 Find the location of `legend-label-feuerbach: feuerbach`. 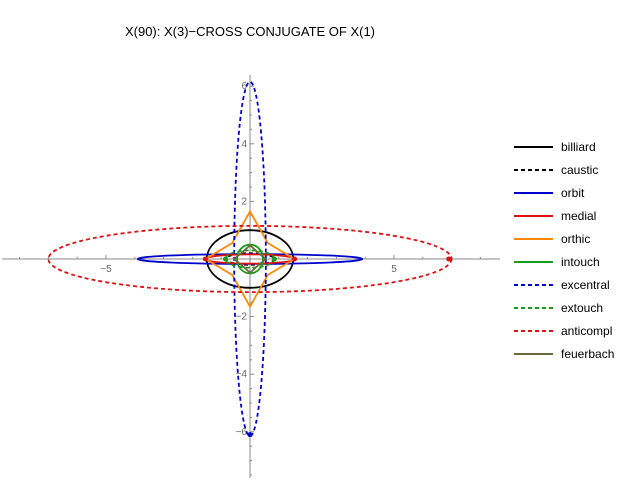

legend-label-feuerbach: feuerbach is located at coordinates (587, 354).